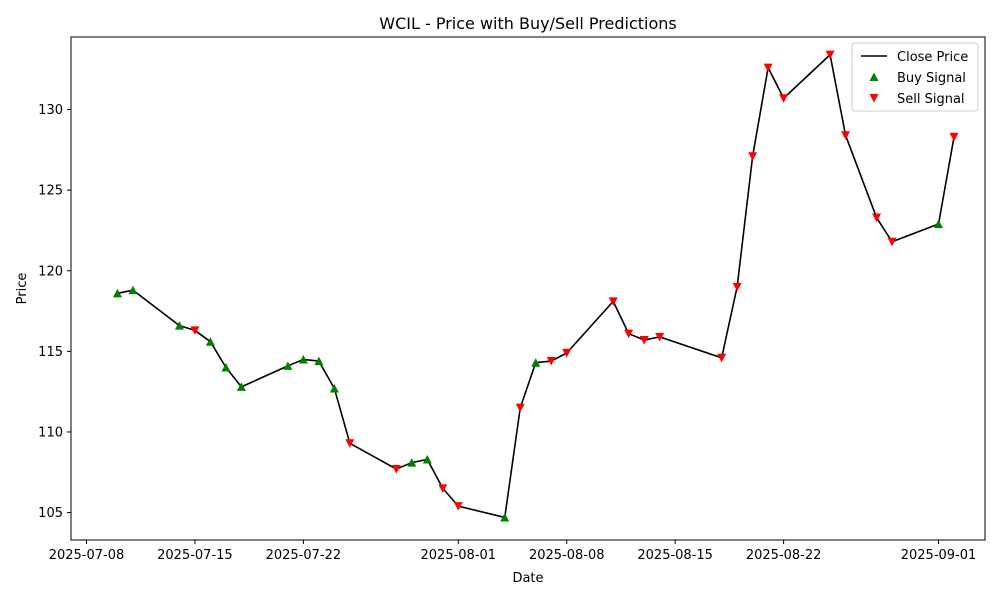 Image resolution: width=1000 pixels, height=600 pixels. What do you see at coordinates (528, 23) in the screenshot?
I see `chart-title: WCIL - Price with Buy/Sell Predictions` at bounding box center [528, 23].